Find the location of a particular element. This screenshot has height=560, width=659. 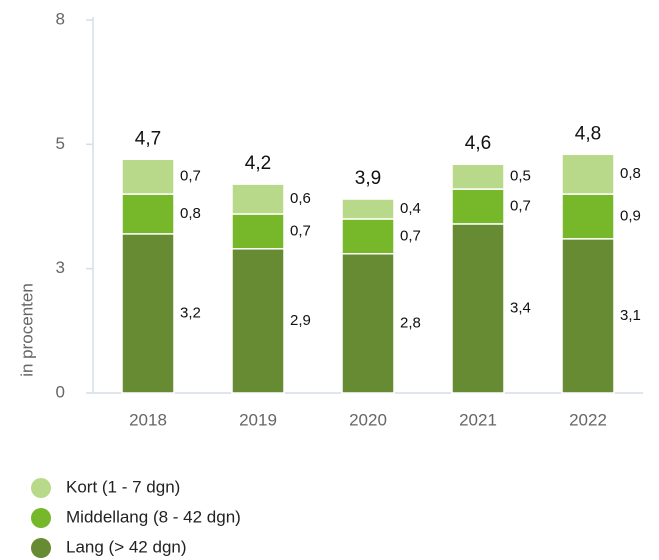

total-label: 4,2 is located at coordinates (258, 163).